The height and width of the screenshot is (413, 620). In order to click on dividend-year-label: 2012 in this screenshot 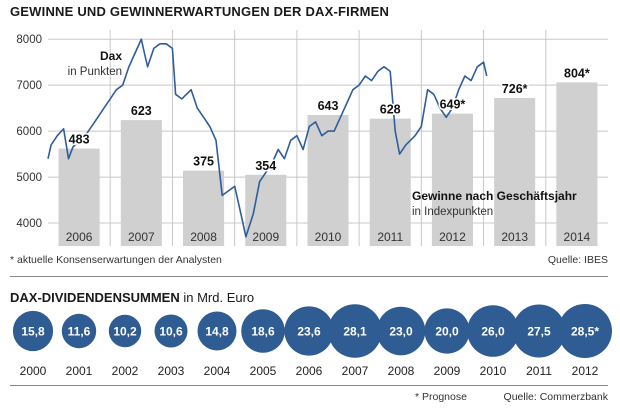, I will do `click(585, 371)`.